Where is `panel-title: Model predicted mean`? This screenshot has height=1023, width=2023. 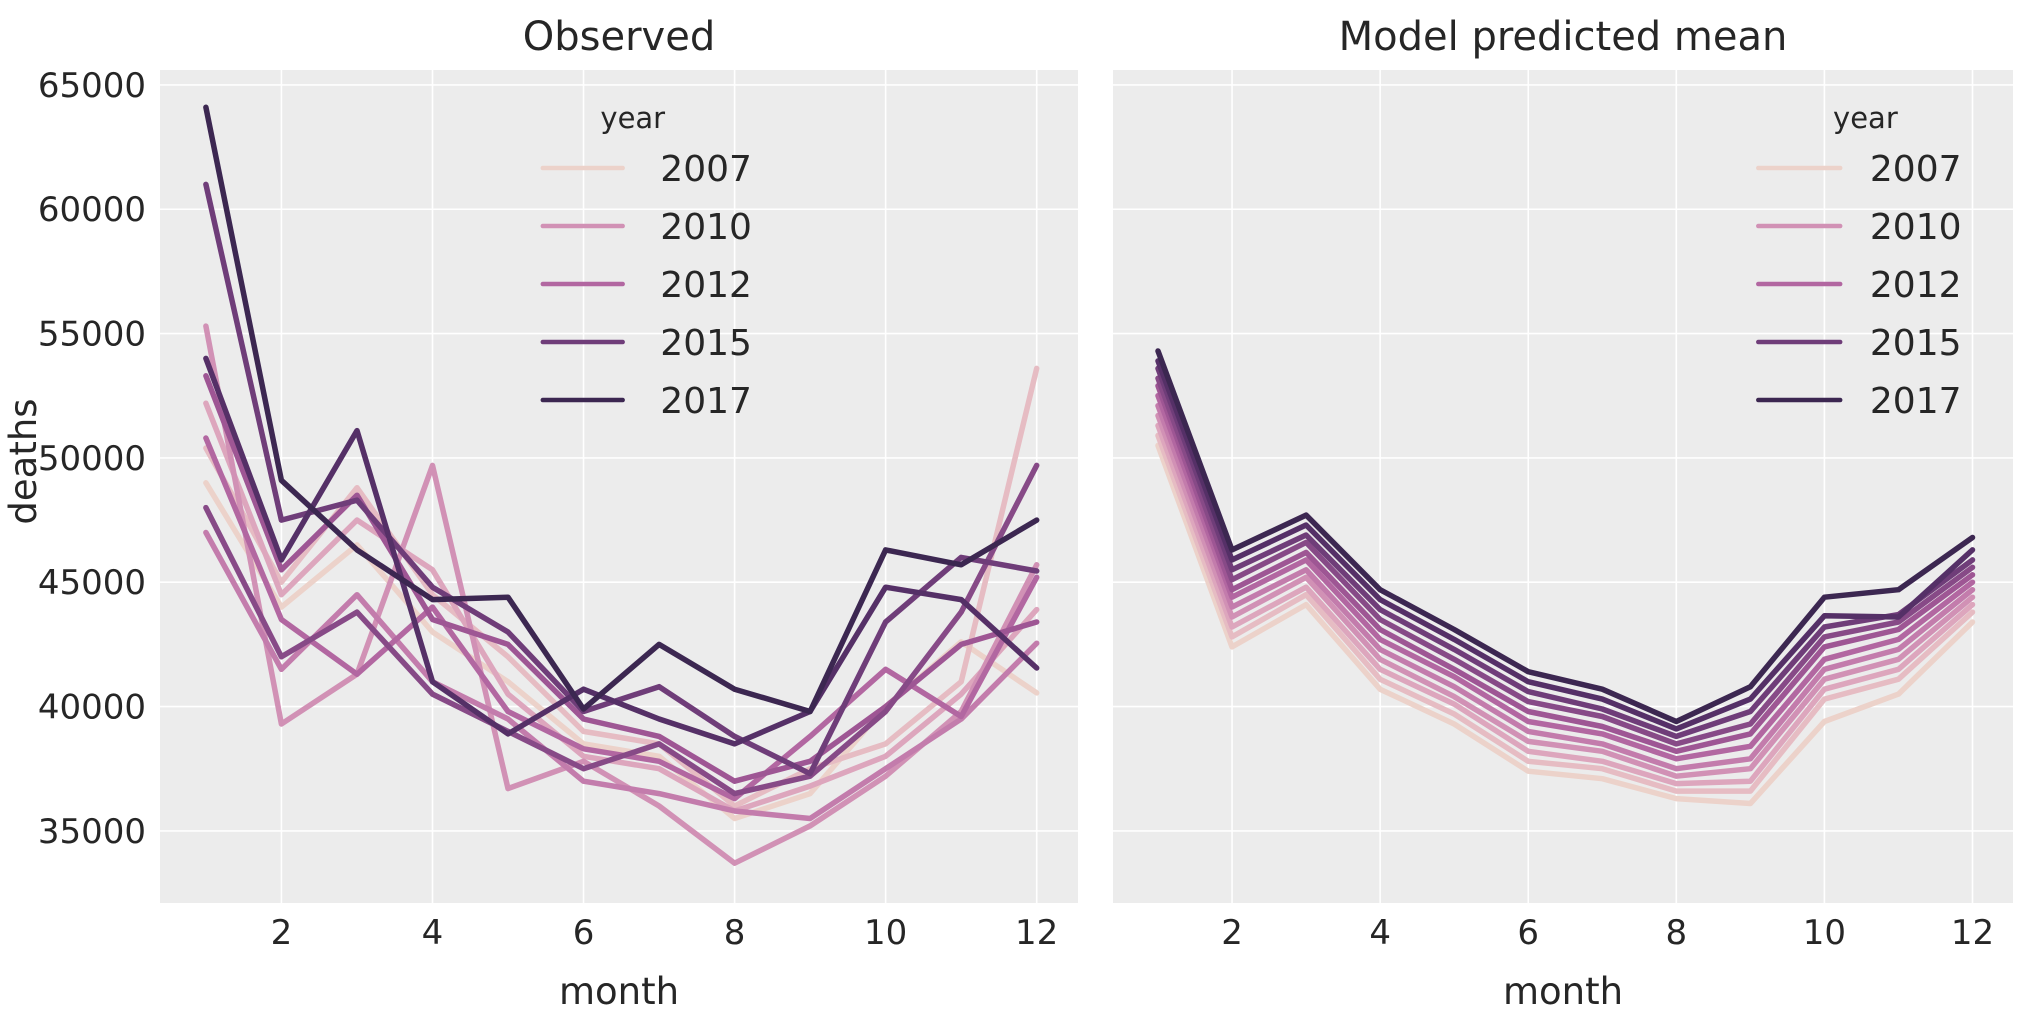
panel-title: Model predicted mean is located at coordinates (1563, 37).